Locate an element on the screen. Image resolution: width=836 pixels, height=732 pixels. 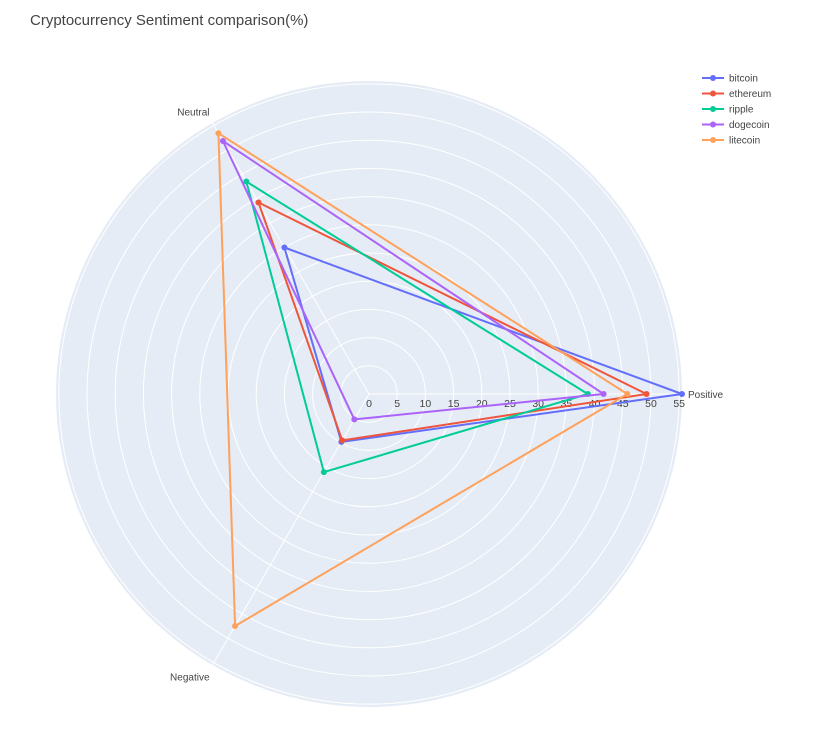
legend-item-ripple: ripple is located at coordinates (728, 110).